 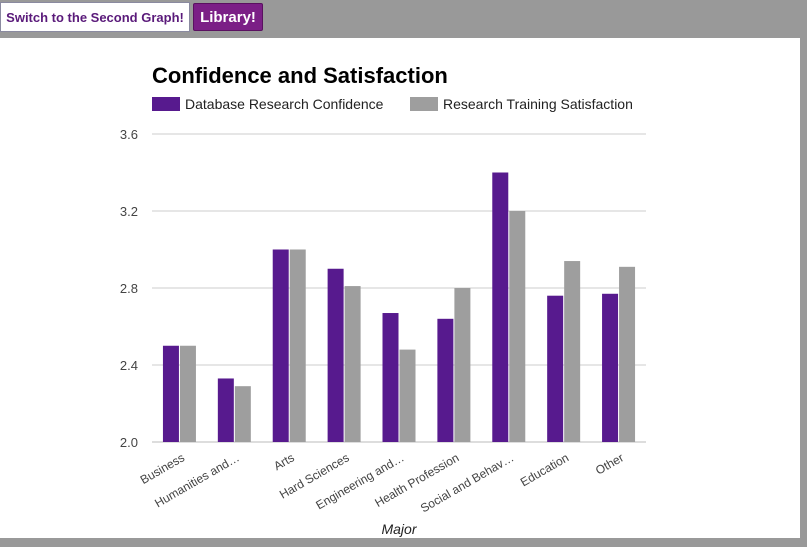 I want to click on y-tick-label: 3.6, so click(x=129, y=134).